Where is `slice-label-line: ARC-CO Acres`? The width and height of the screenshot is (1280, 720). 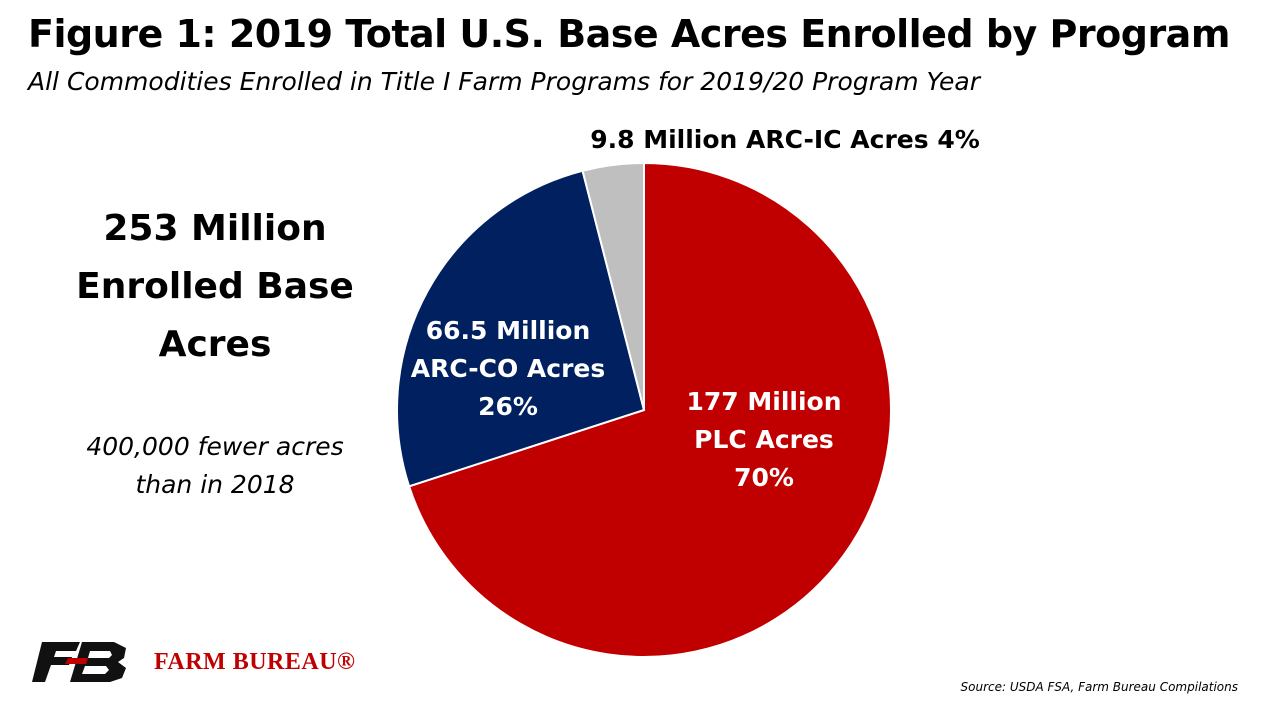
slice-label-line: ARC-CO Acres is located at coordinates (508, 368).